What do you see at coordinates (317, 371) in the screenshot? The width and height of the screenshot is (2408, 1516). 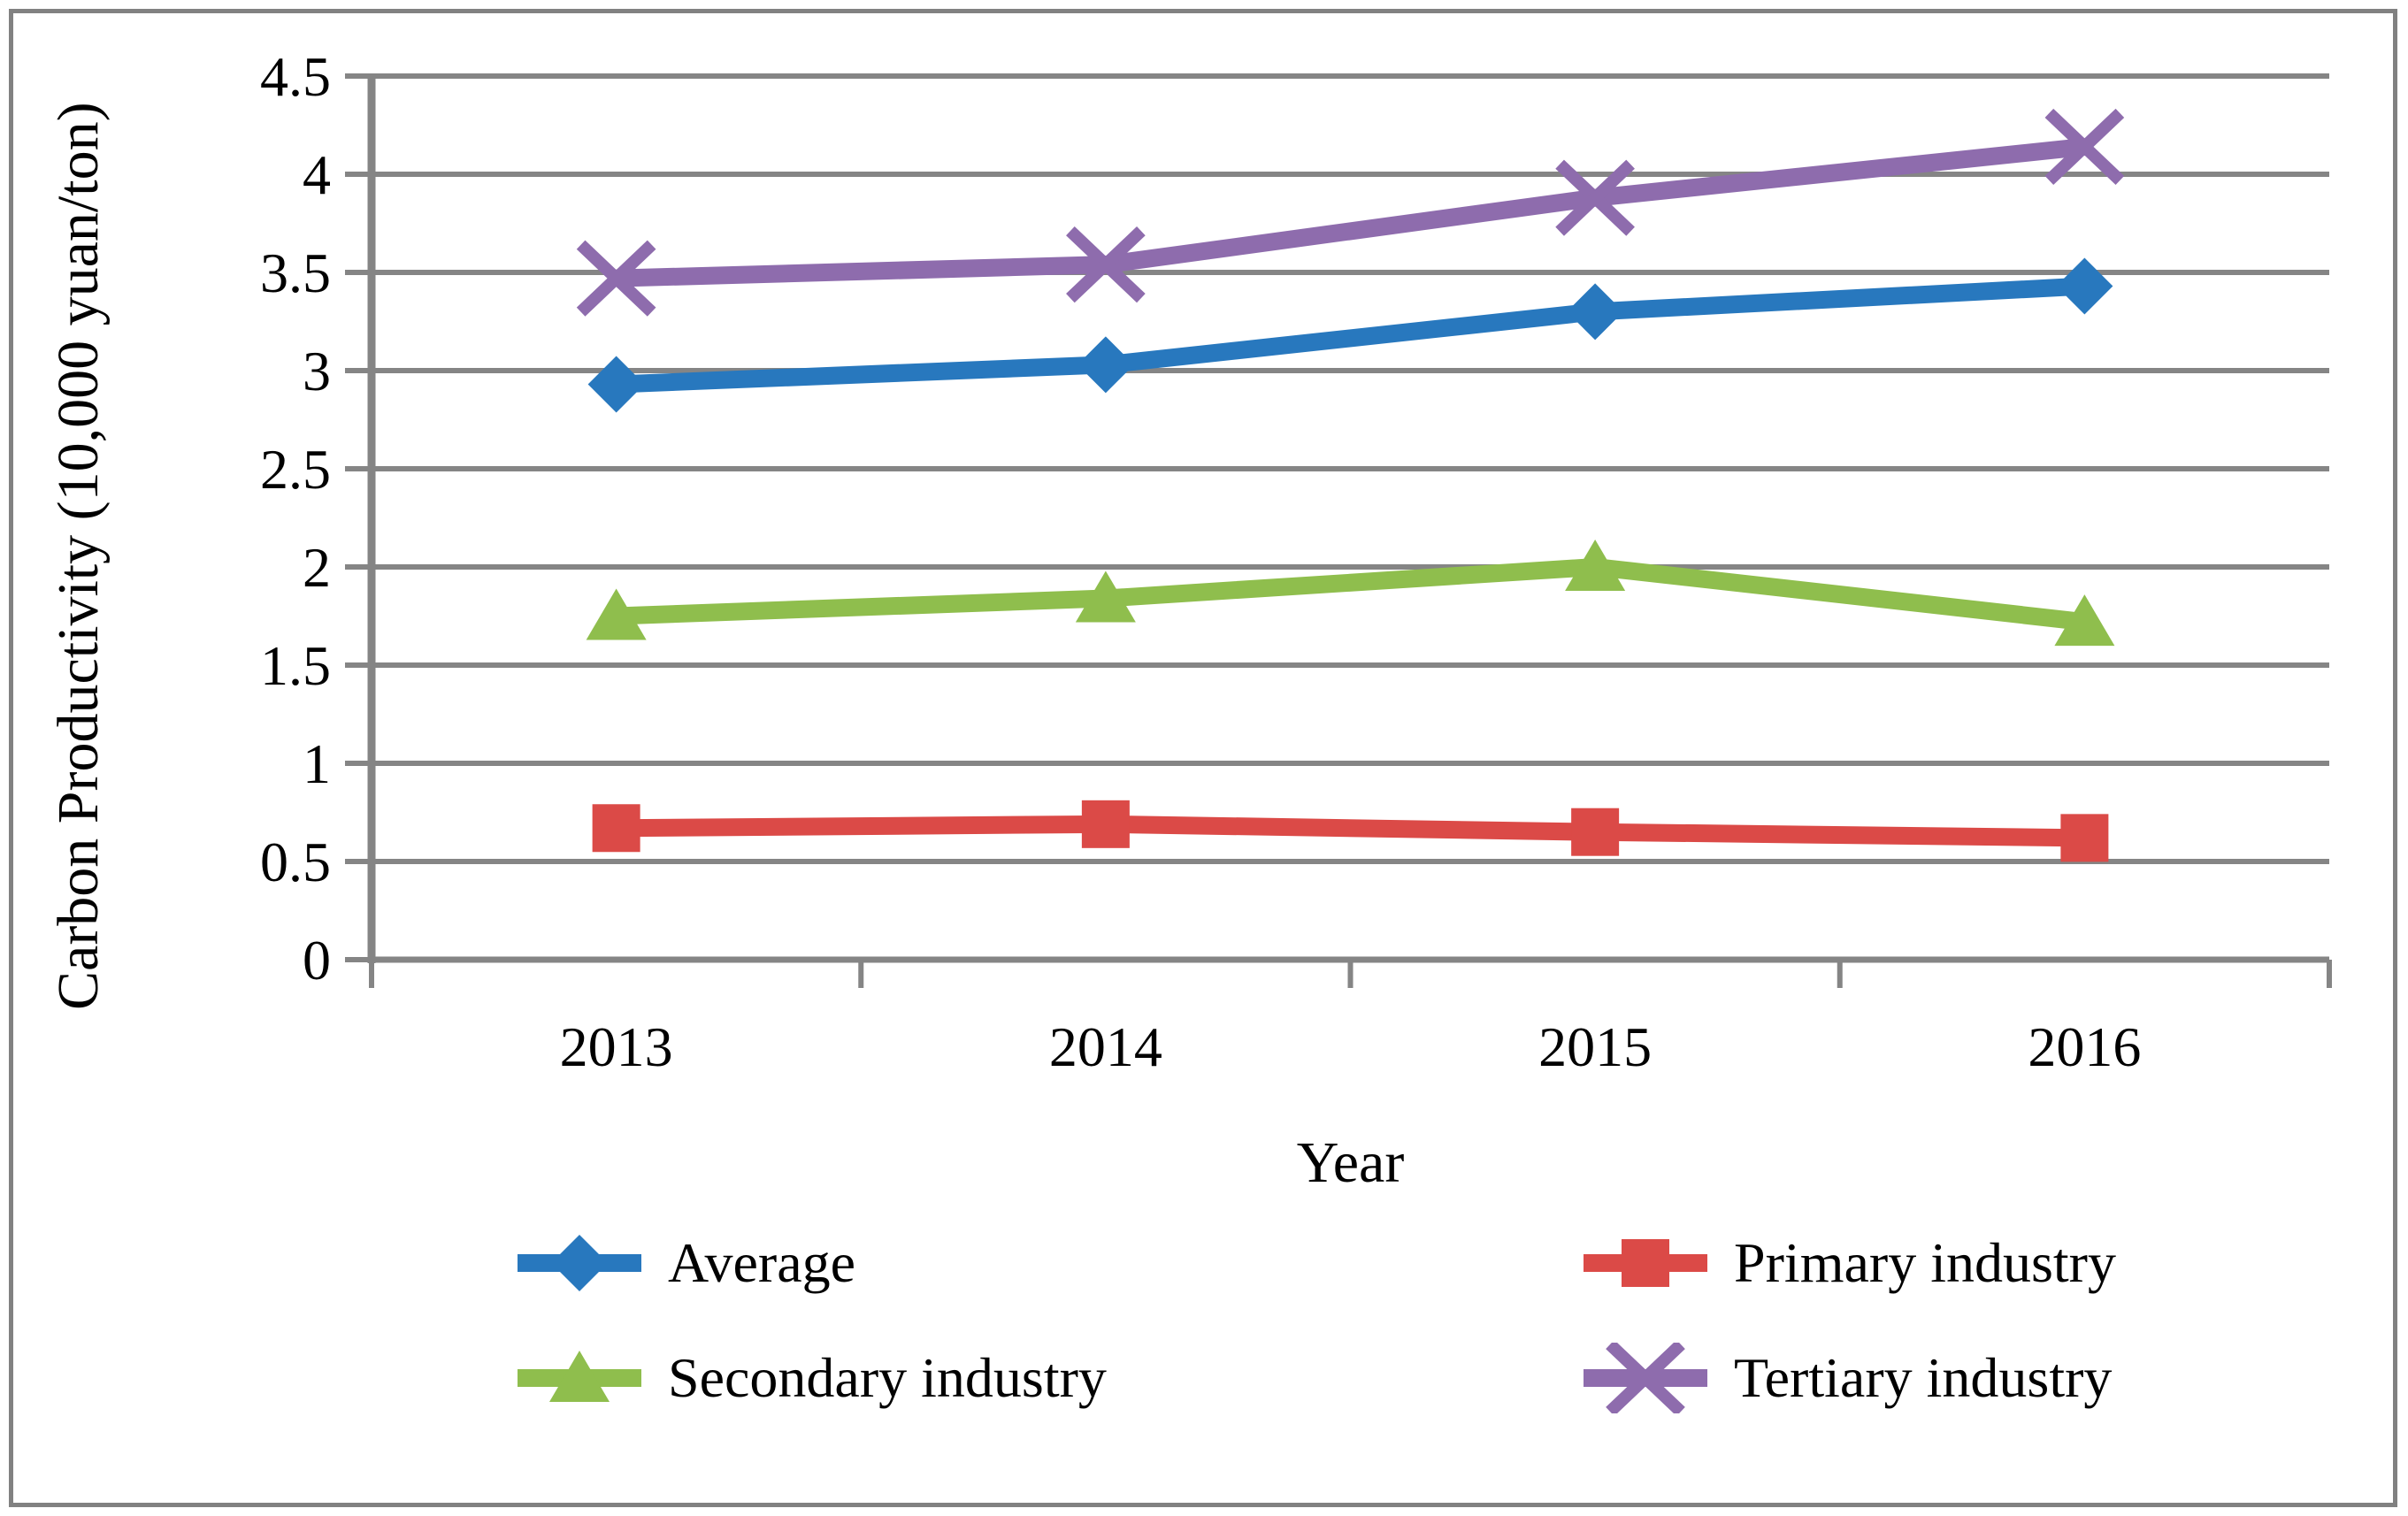 I see `y-tick-label: 3` at bounding box center [317, 371].